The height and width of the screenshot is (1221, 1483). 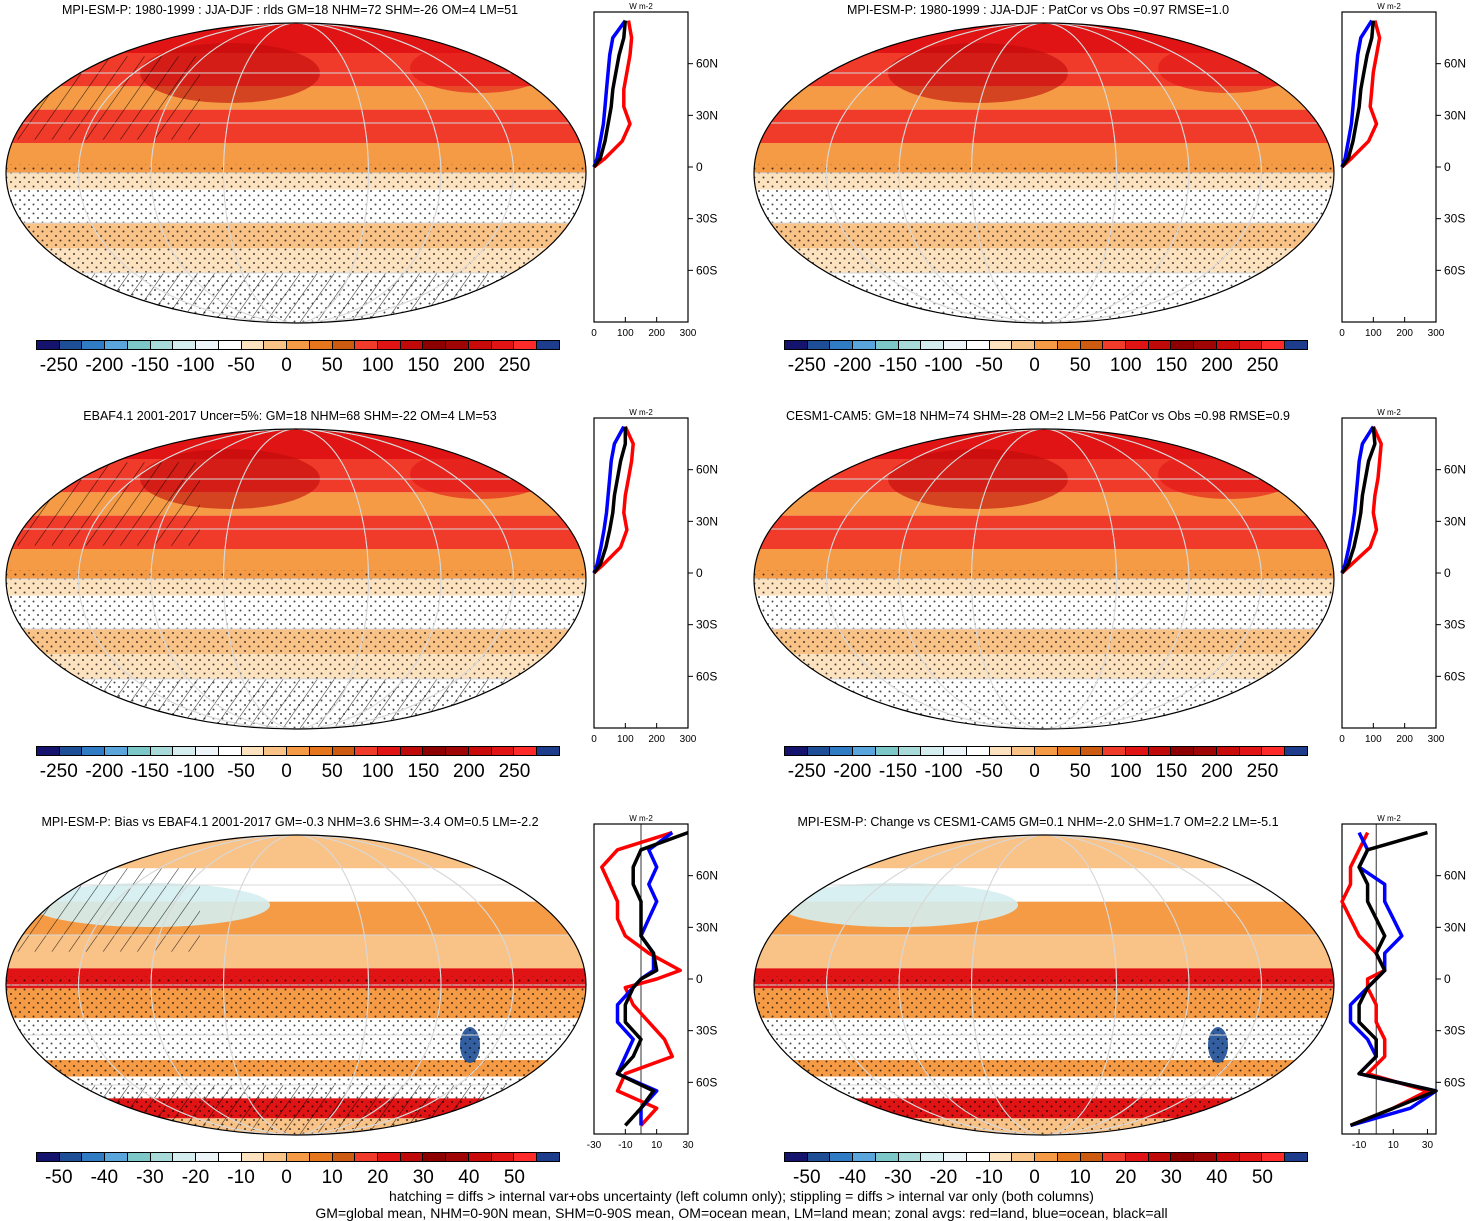 I want to click on colorbar-label: -10, so click(x=989, y=1177).